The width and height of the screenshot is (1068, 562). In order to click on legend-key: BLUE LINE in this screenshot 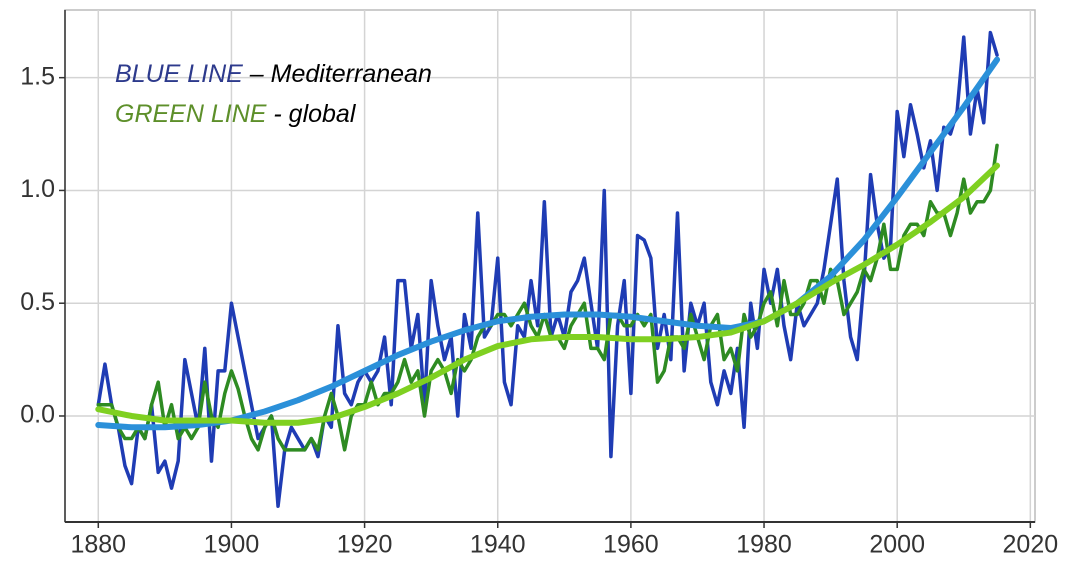, I will do `click(179, 74)`.